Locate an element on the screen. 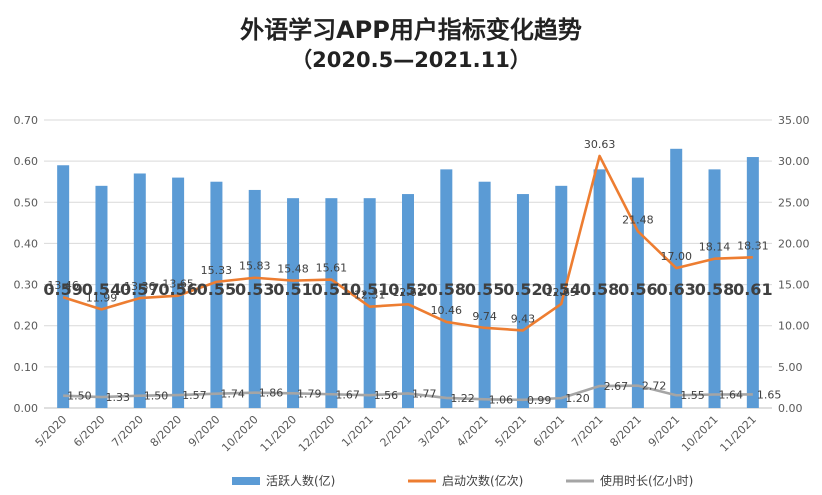 The width and height of the screenshot is (822, 495). y-left-tick-label: 0.00 is located at coordinates (26, 408).